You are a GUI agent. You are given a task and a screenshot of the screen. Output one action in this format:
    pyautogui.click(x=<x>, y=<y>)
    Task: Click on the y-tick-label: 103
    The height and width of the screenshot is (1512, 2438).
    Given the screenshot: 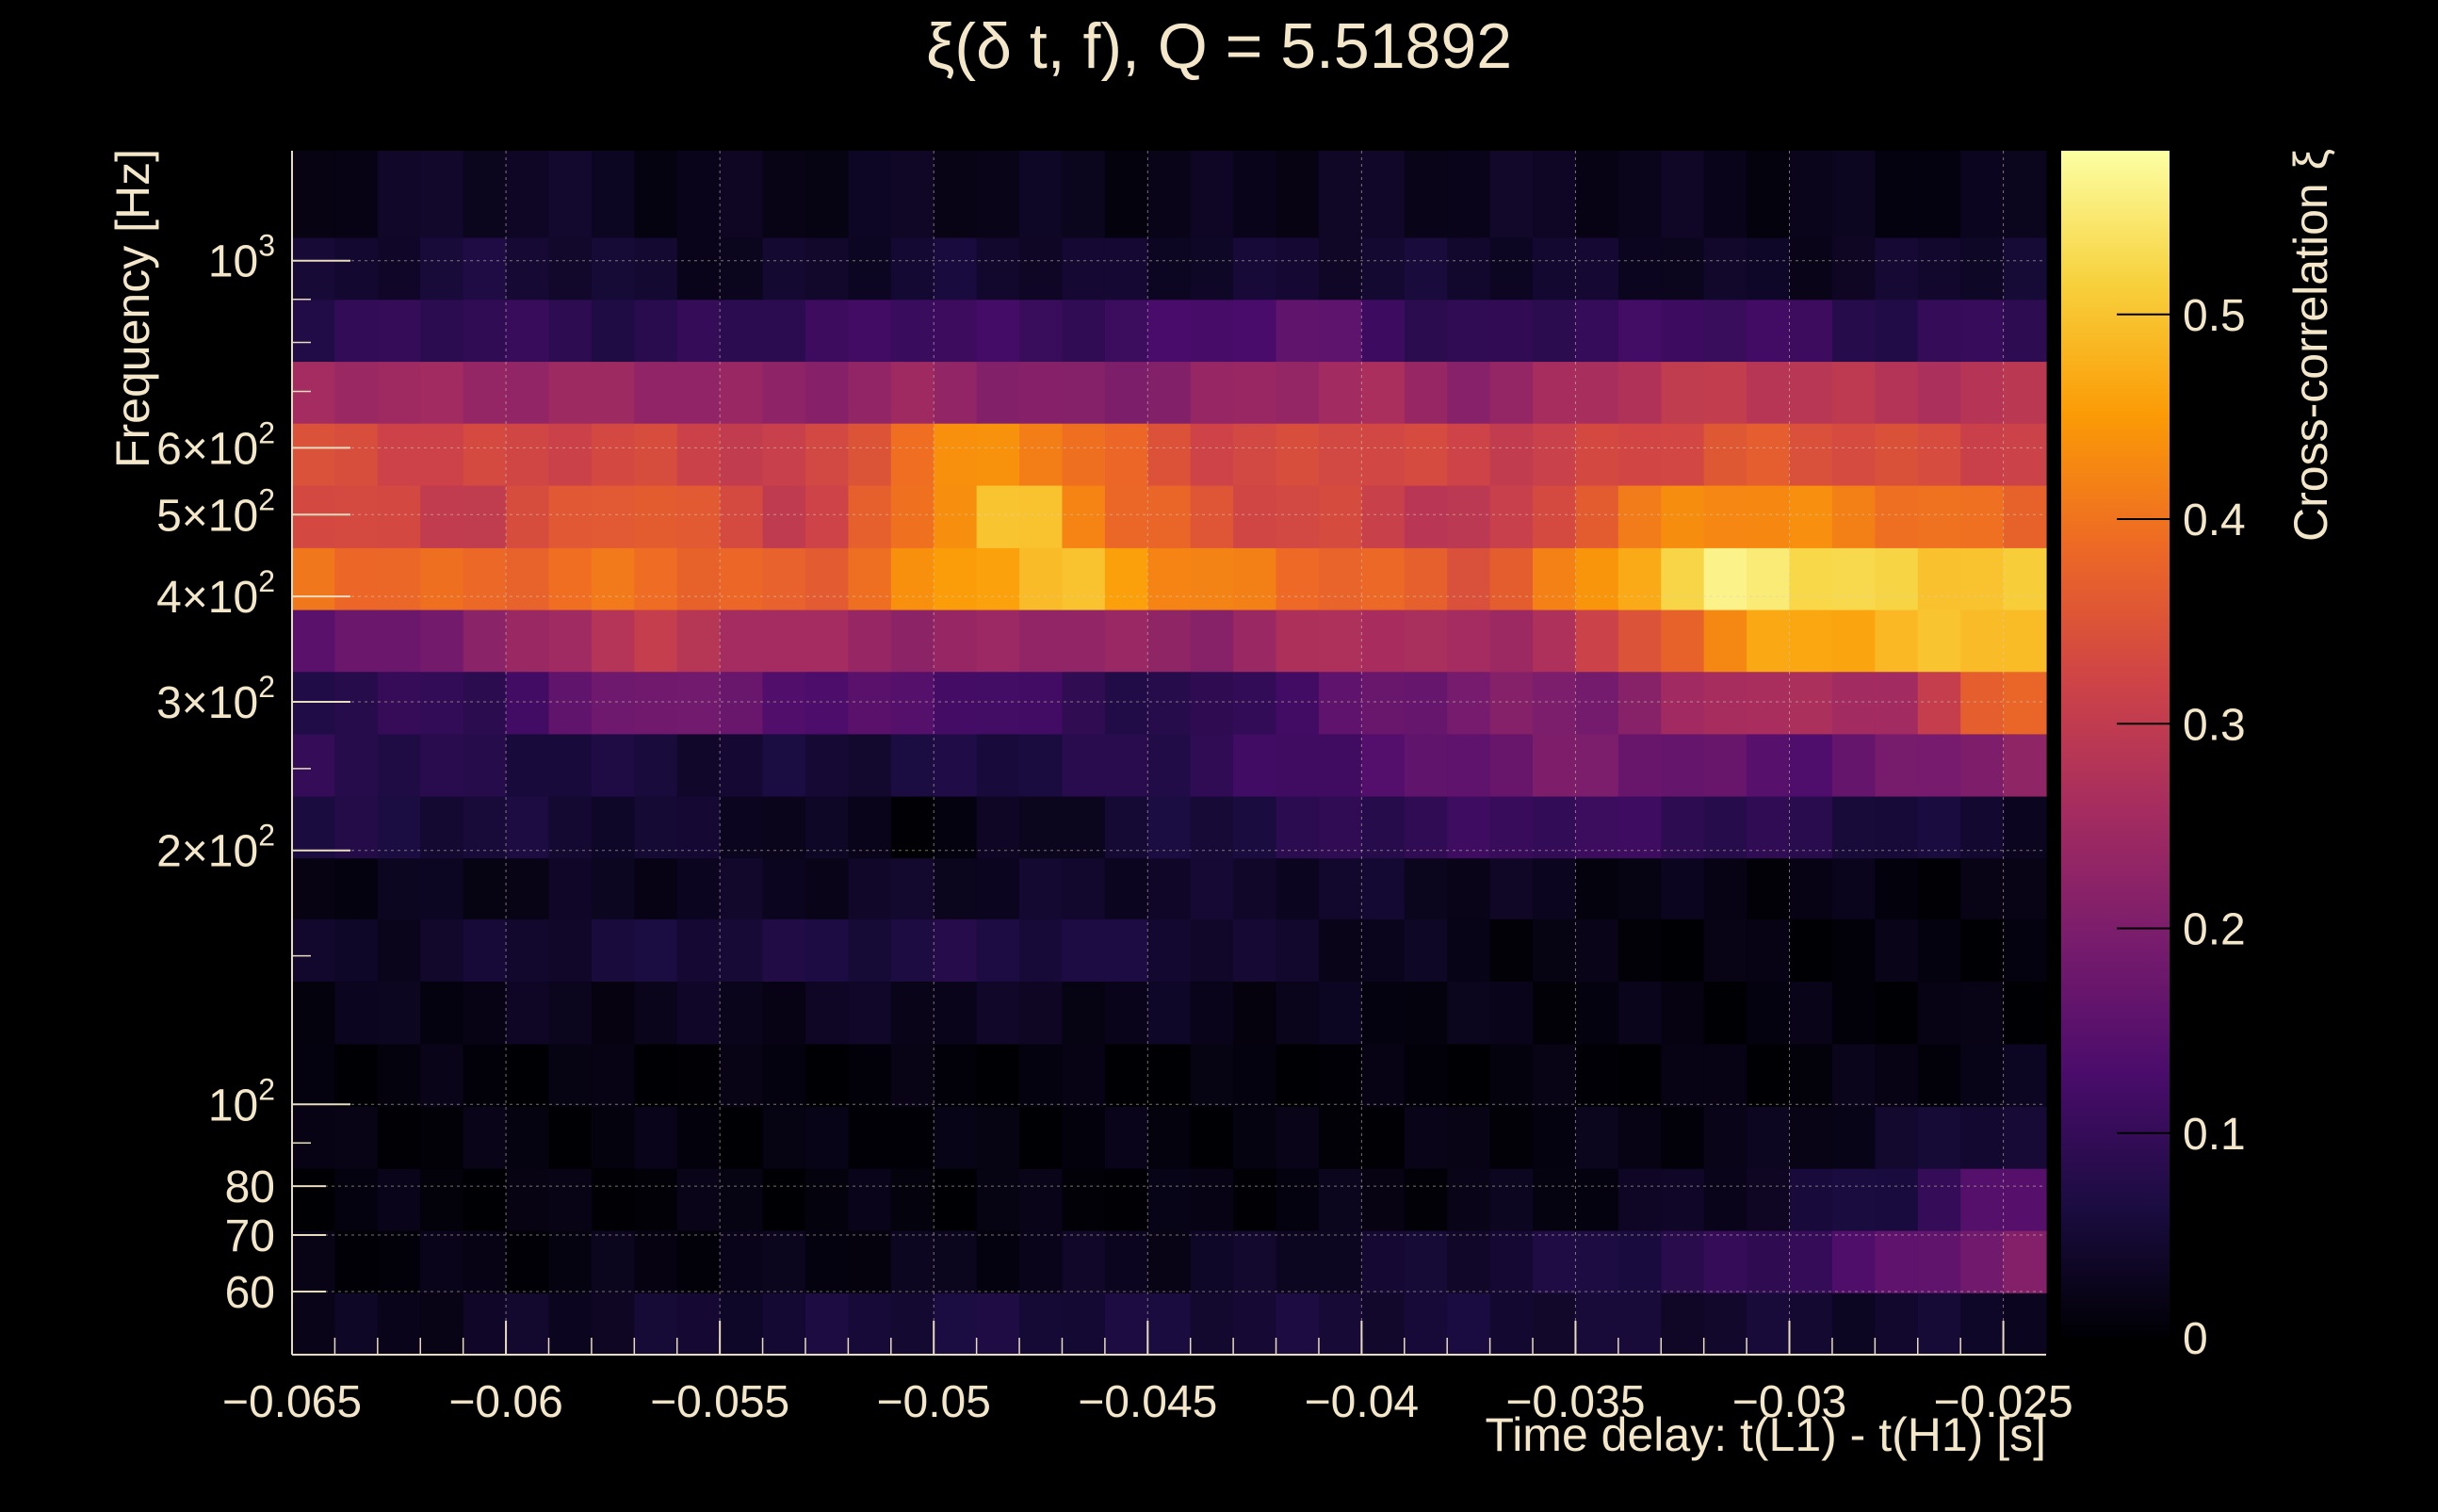 What is the action you would take?
    pyautogui.click(x=241, y=258)
    